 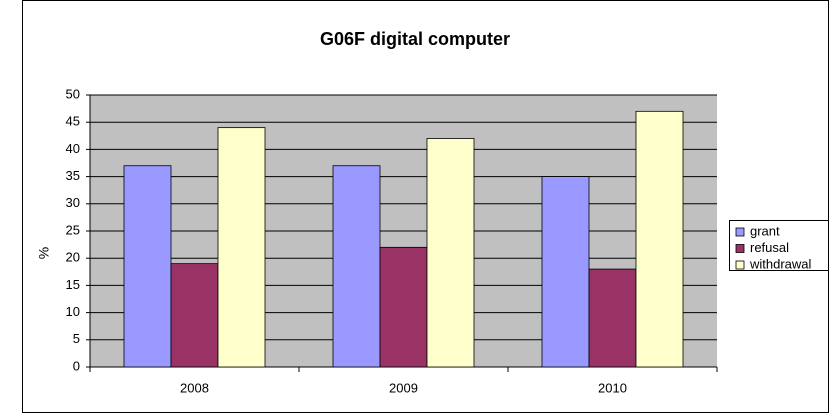 What do you see at coordinates (73, 121) in the screenshot?
I see `y-tick-label: 45` at bounding box center [73, 121].